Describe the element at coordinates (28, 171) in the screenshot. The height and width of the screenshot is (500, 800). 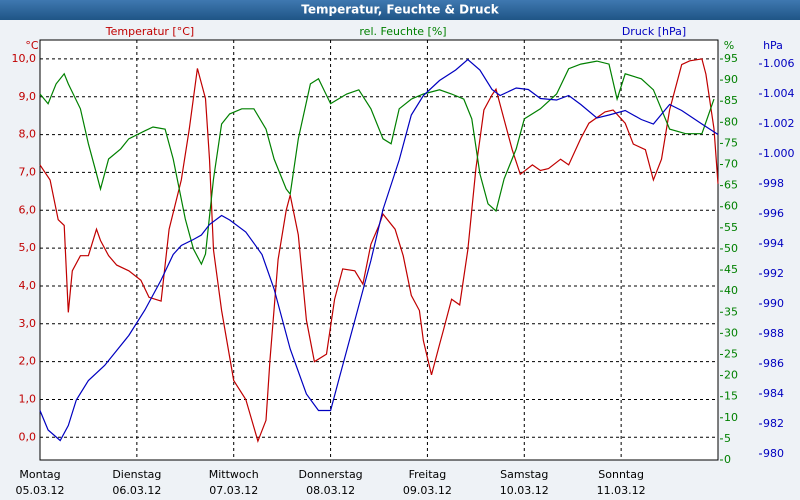
I see `y-tick-label: 7,0` at that location.